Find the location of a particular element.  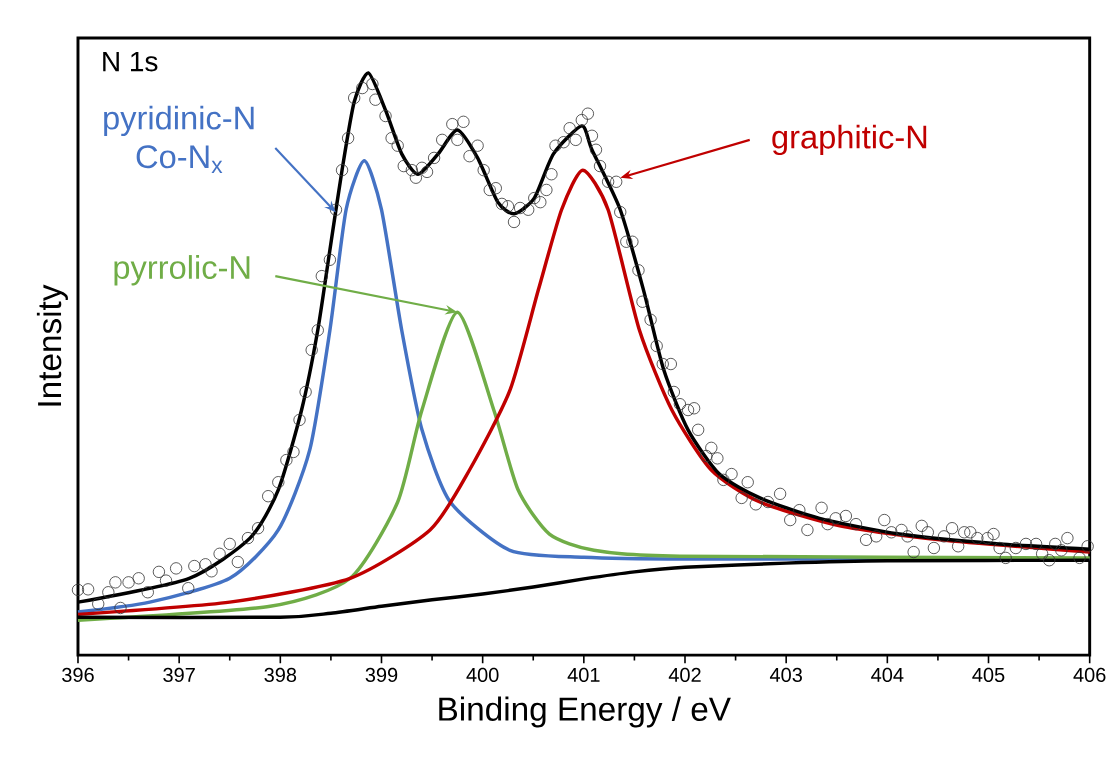

annotation: pyrrolic-N is located at coordinates (182, 270).